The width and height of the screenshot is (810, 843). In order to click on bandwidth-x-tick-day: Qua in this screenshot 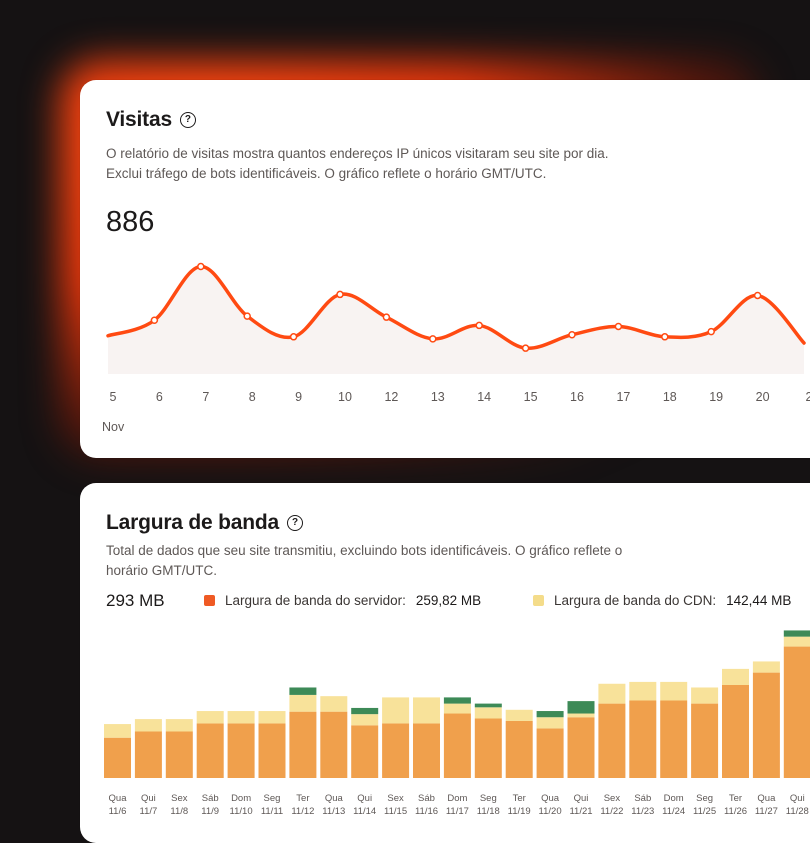, I will do `click(333, 798)`.